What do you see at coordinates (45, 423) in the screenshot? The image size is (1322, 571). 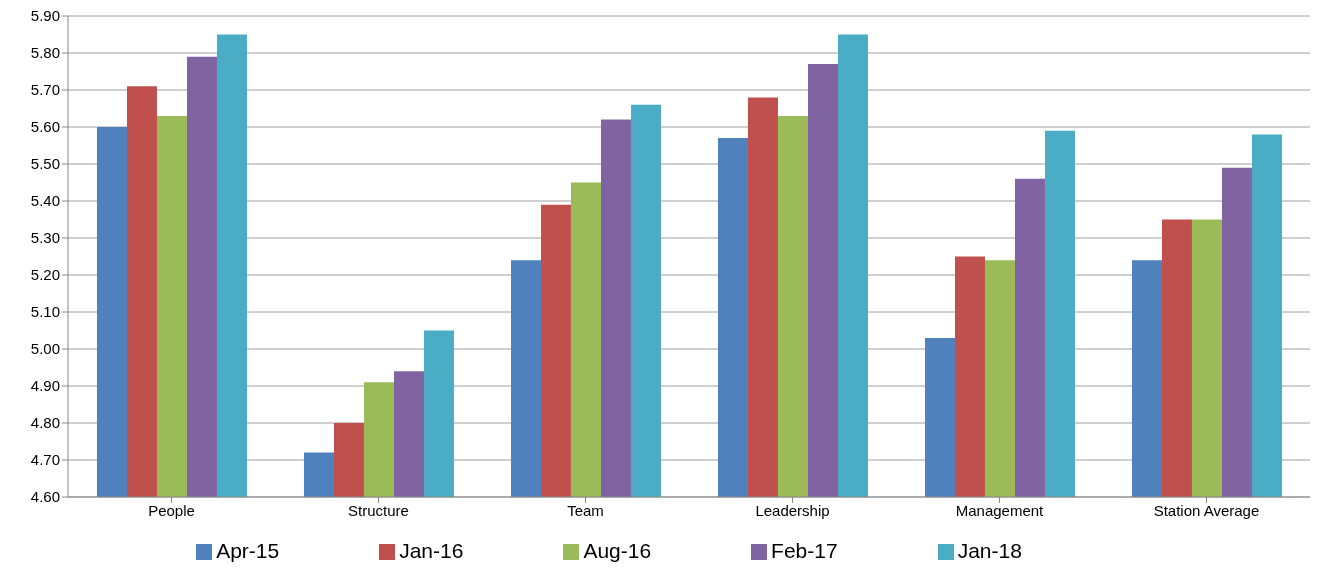 I see `y-tick-label: 4.80` at bounding box center [45, 423].